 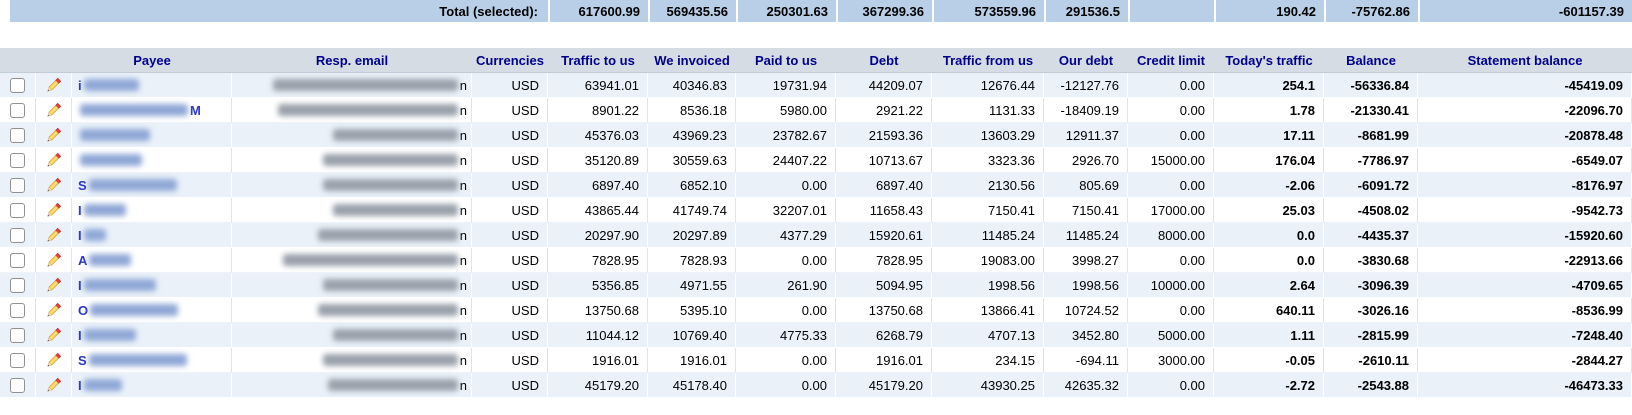 What do you see at coordinates (786, 360) in the screenshot?
I see `paid-to-us-cell: 0.00` at bounding box center [786, 360].